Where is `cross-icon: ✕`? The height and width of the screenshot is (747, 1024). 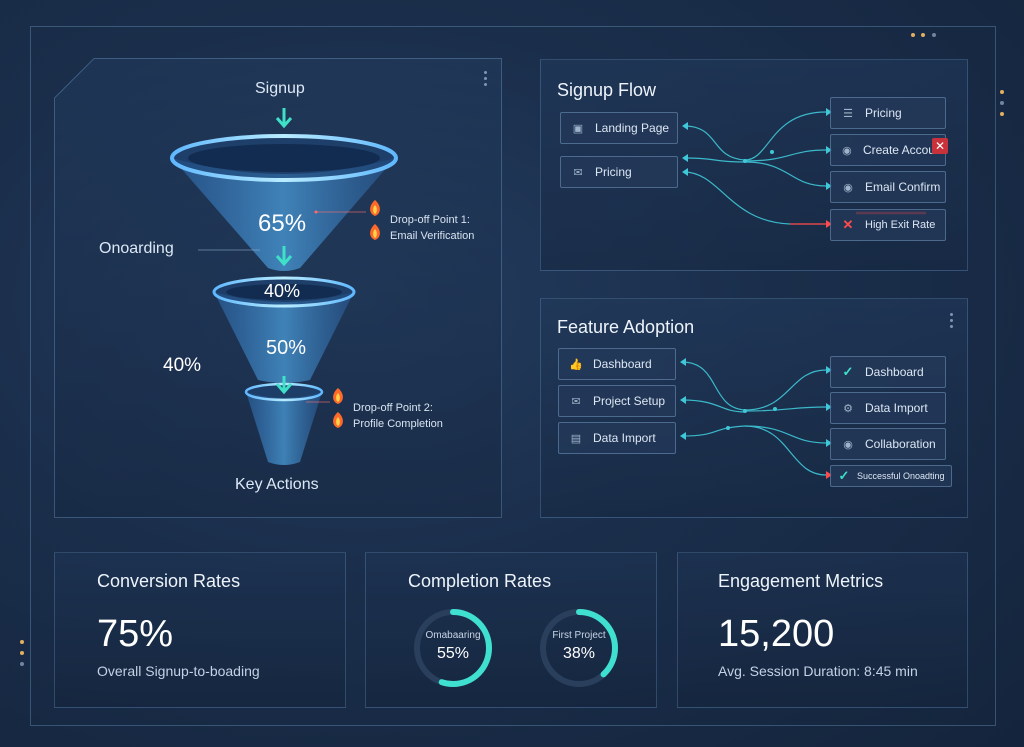
cross-icon: ✕ is located at coordinates (848, 224).